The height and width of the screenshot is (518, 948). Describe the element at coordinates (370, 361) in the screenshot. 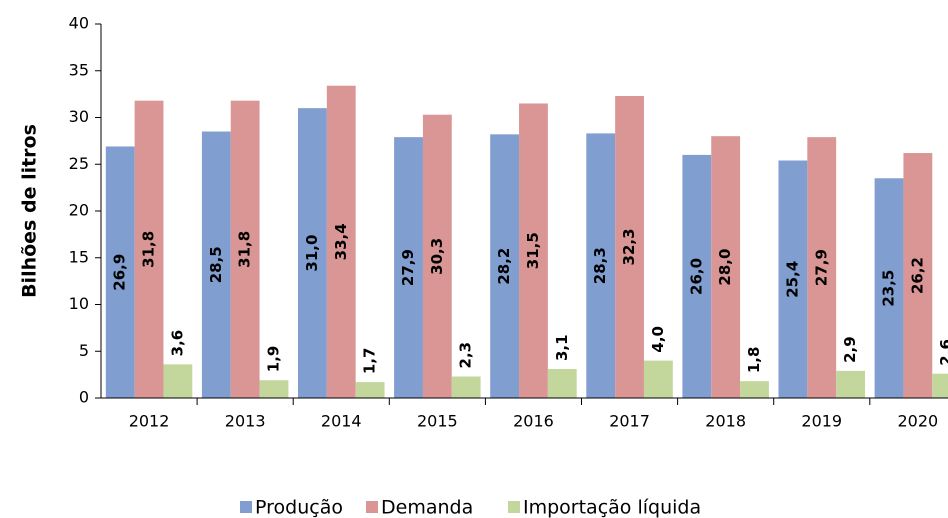

I see `data-label: 1,7` at that location.